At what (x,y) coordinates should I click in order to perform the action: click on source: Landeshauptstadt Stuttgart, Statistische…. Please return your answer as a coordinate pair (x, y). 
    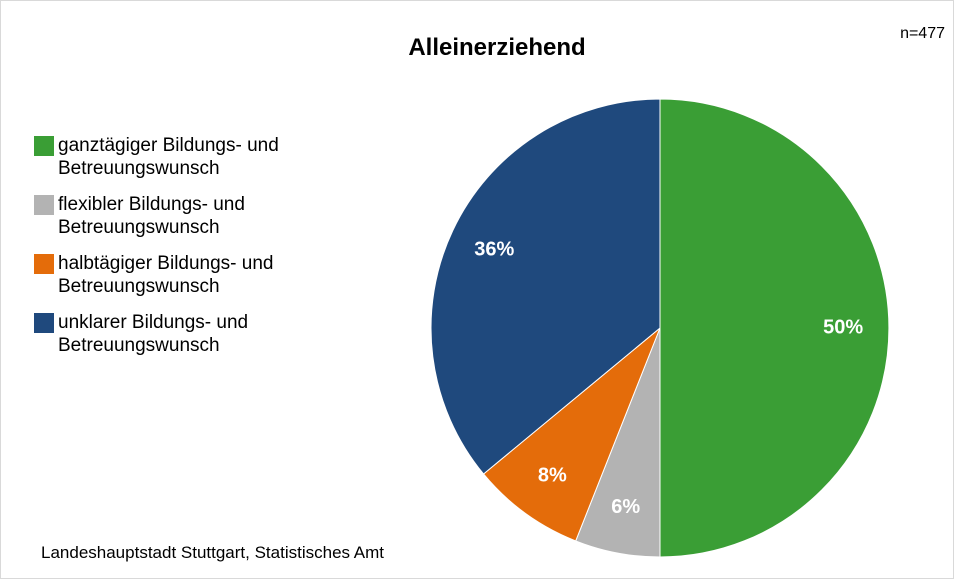
    Looking at the image, I should click on (213, 552).